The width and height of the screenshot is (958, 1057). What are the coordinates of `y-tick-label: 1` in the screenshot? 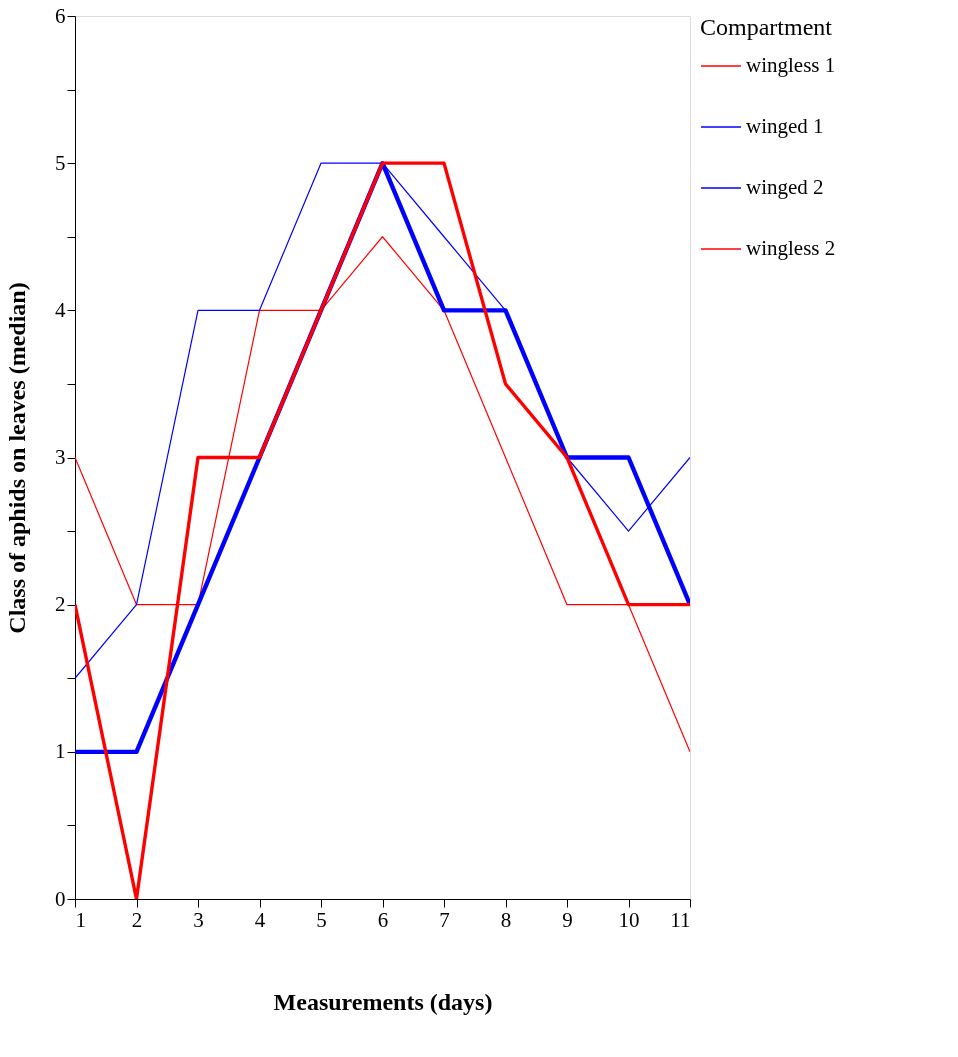 It's located at (60, 751).